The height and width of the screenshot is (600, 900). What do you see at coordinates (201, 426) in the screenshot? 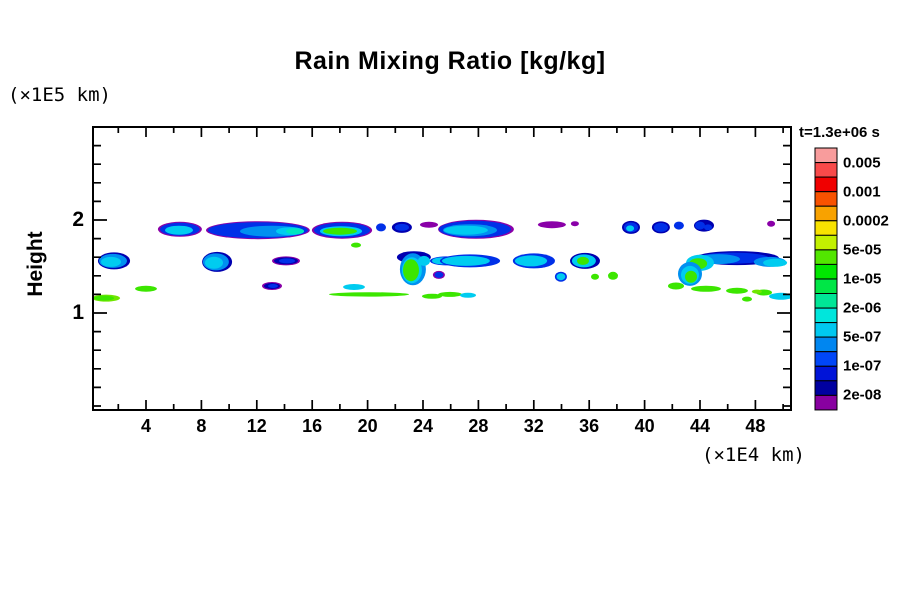
I see `x-tick-label: 8` at bounding box center [201, 426].